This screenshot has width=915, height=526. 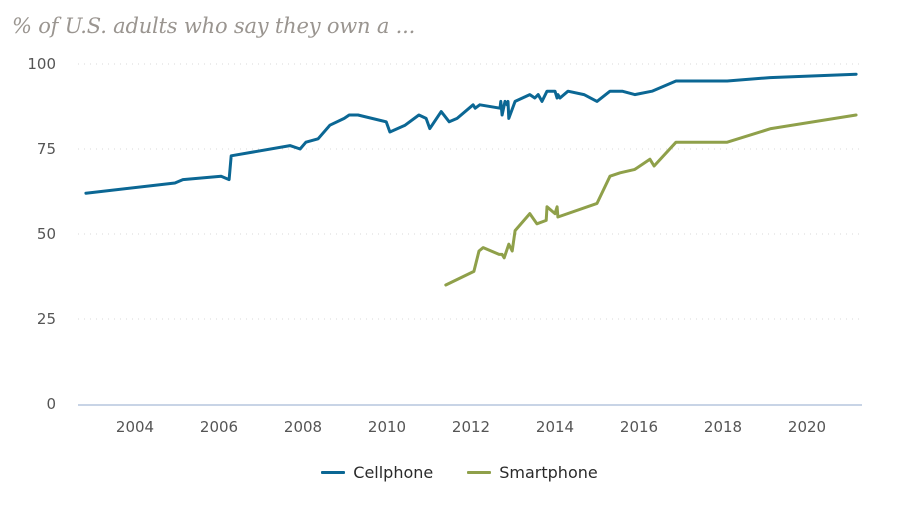 I want to click on y-tick-label: 0, so click(x=51, y=404).